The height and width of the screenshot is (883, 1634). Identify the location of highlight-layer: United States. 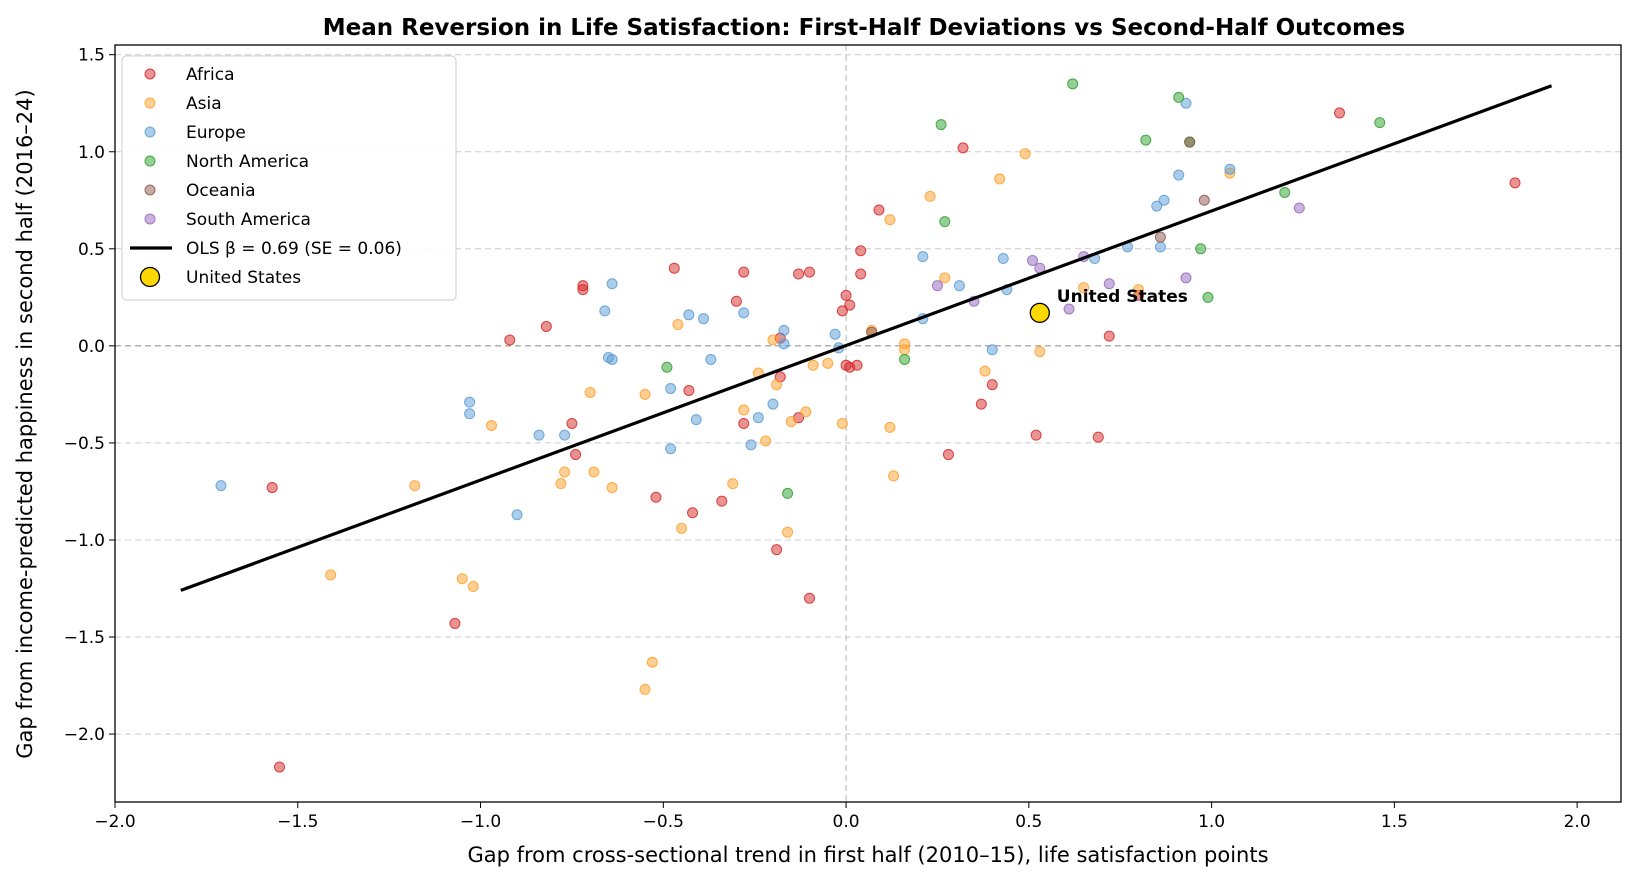
(1108, 305).